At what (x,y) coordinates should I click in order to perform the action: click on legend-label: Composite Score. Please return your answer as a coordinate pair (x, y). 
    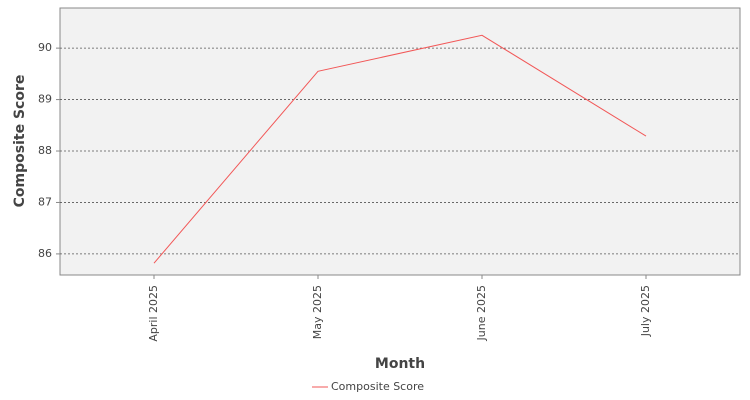
    Looking at the image, I should click on (377, 386).